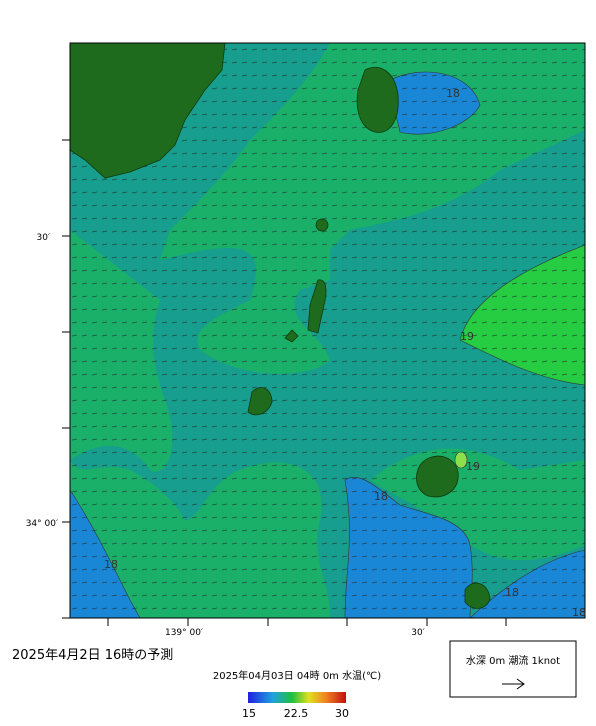  I want to click on colorbar-label: 22.5, so click(296, 713).